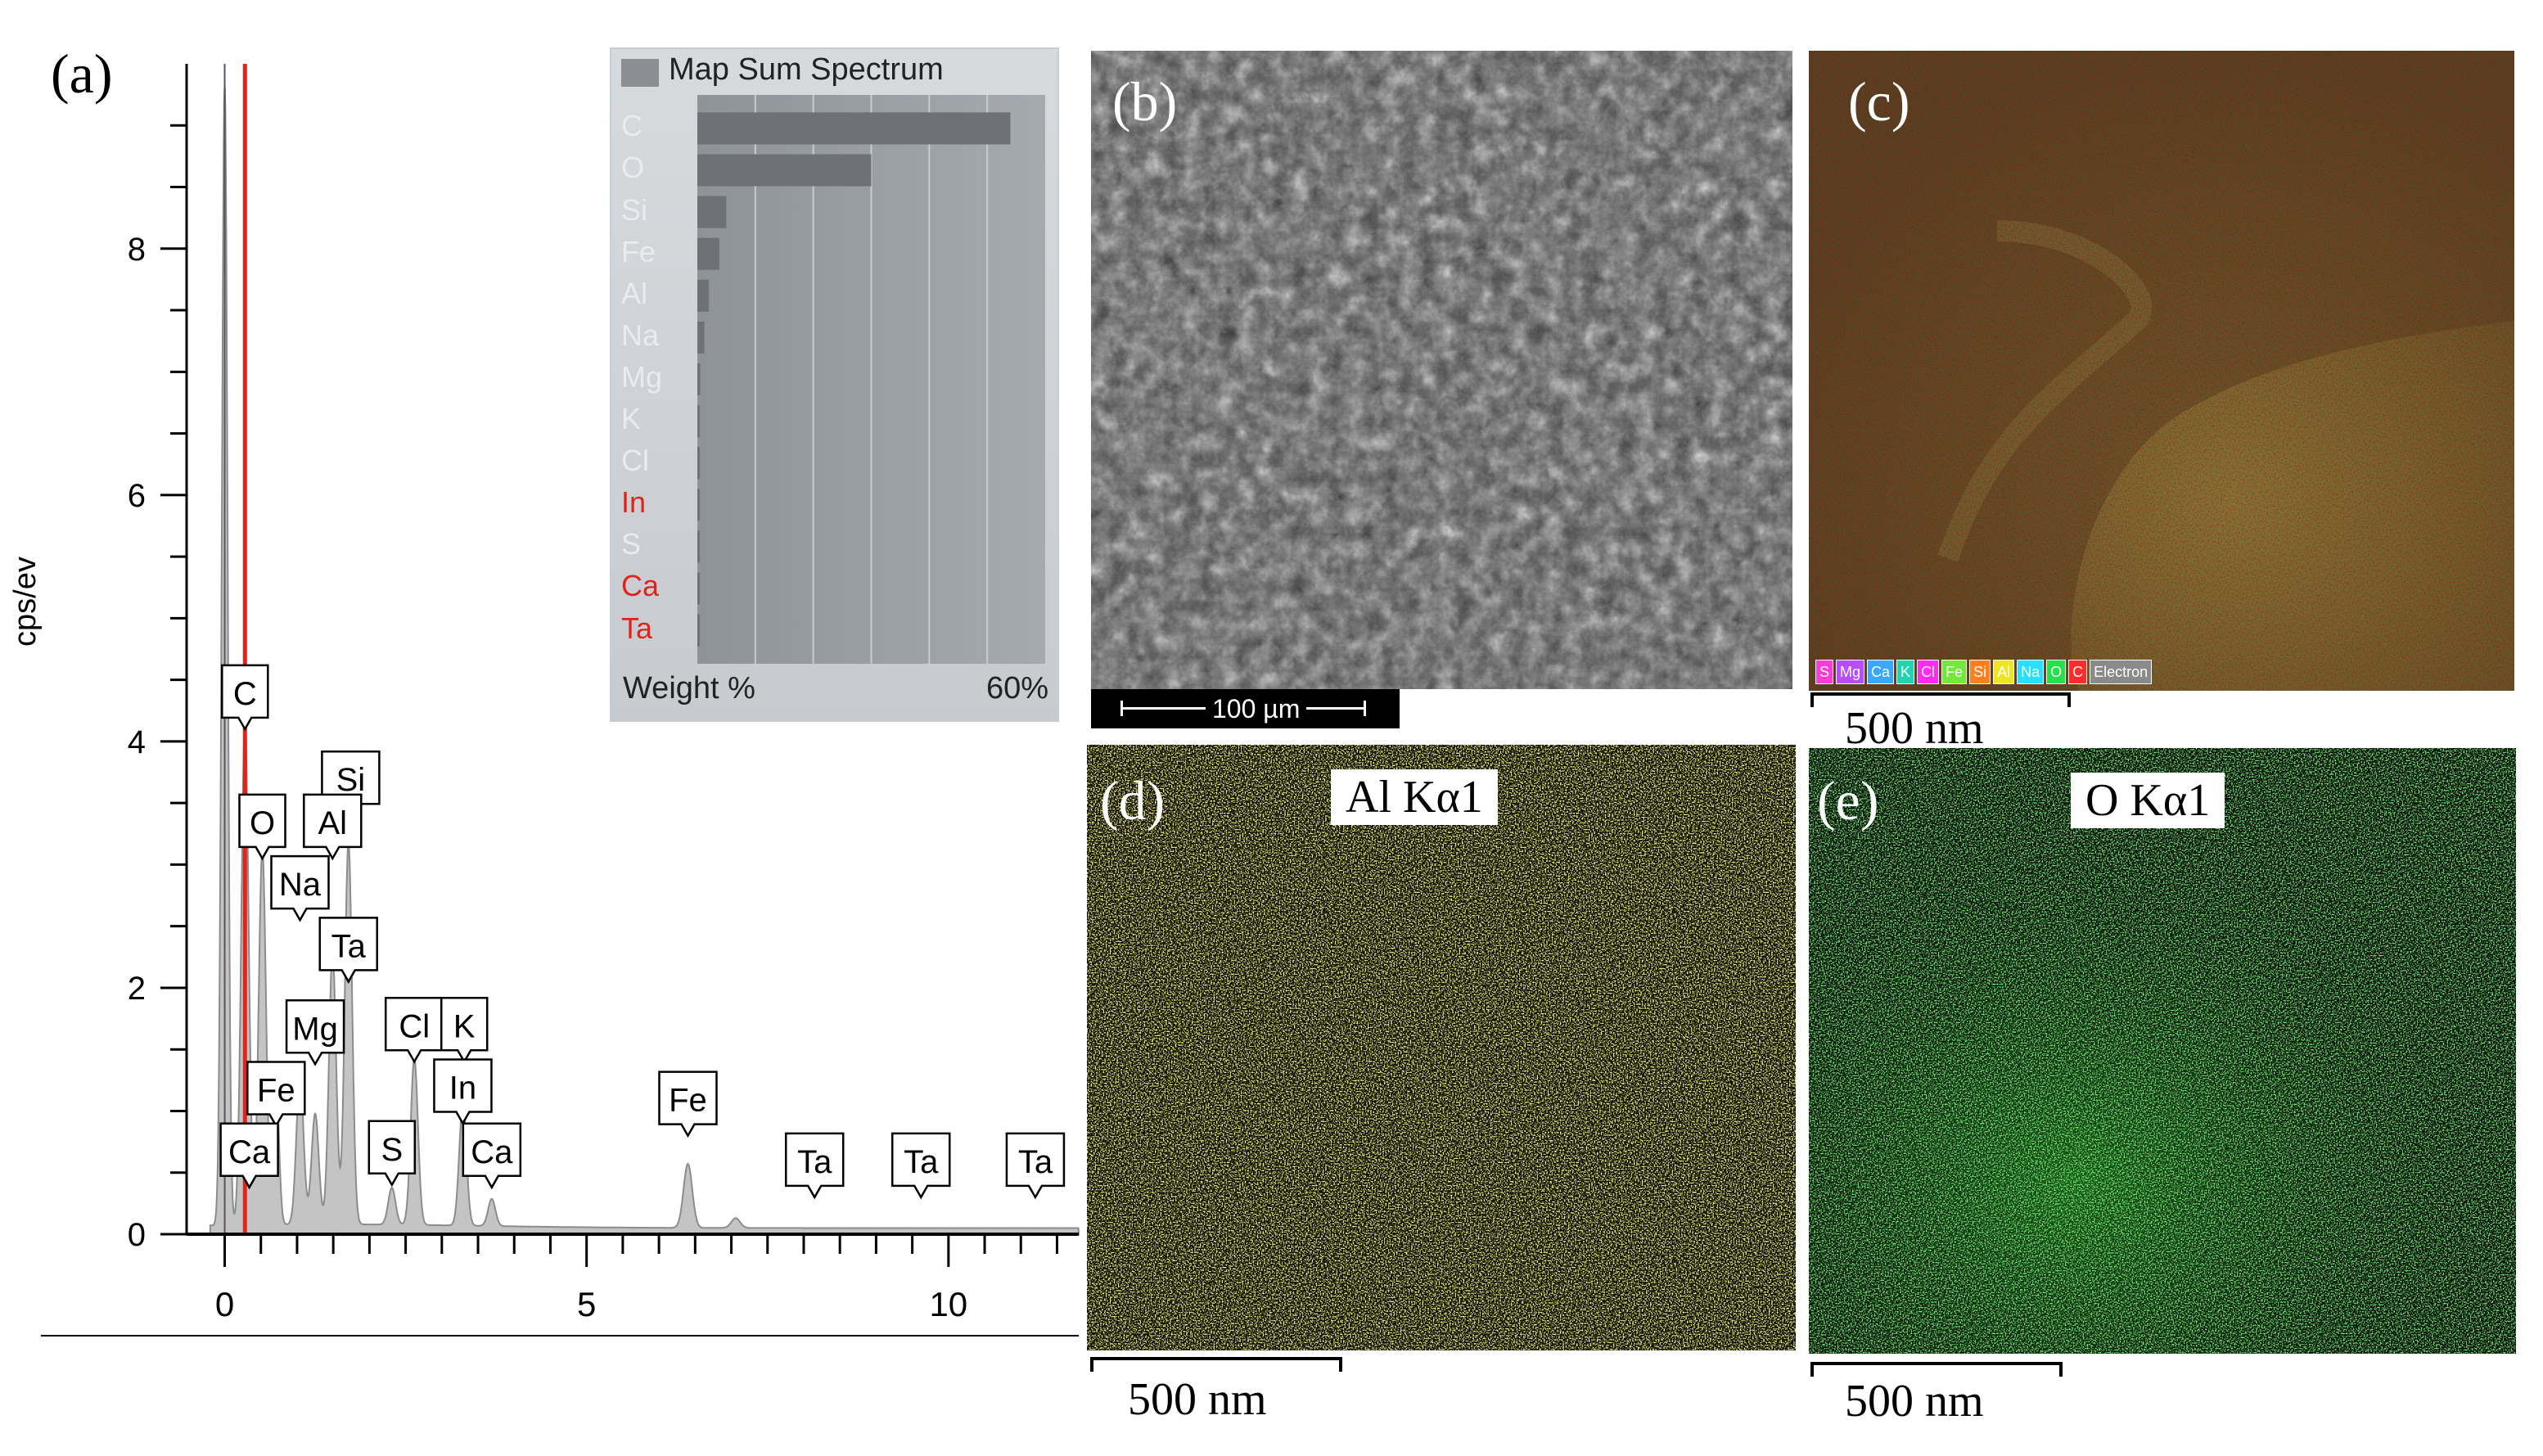 The image size is (2543, 1456). Describe the element at coordinates (137, 250) in the screenshot. I see `y-tick-label: 8` at that location.